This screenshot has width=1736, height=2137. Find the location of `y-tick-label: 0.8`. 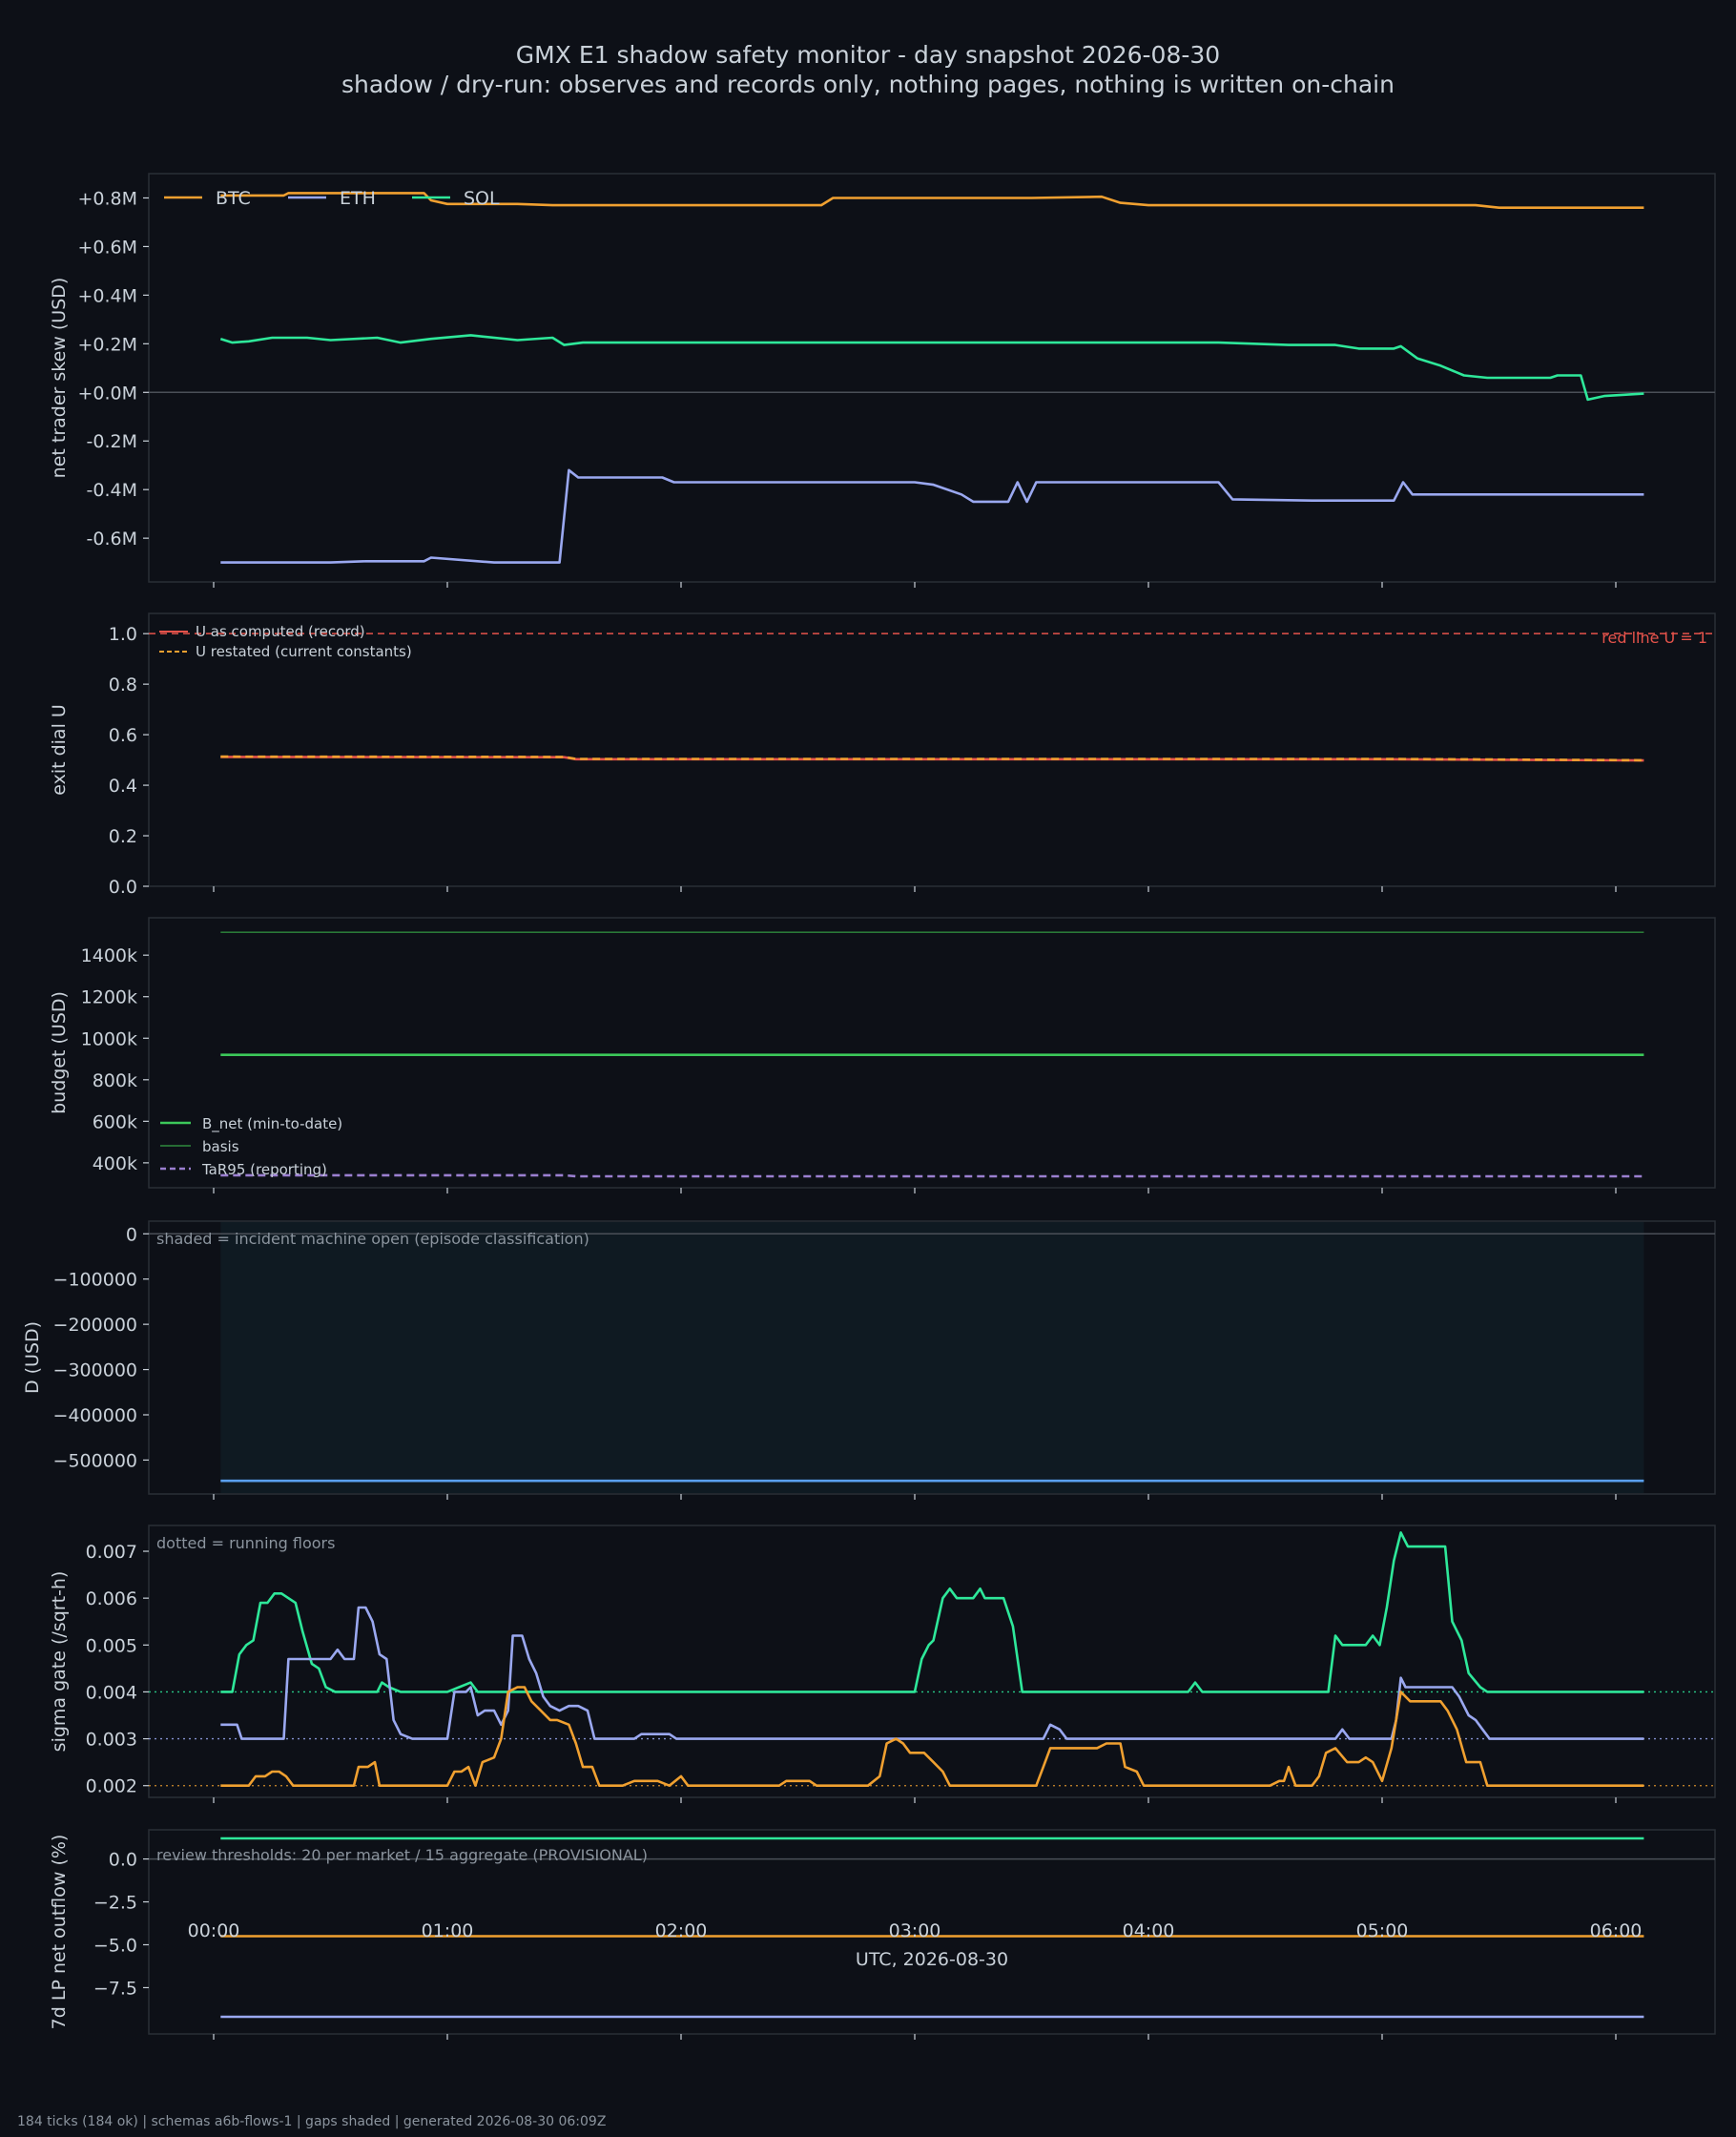

y-tick-label: 0.8 is located at coordinates (123, 684).